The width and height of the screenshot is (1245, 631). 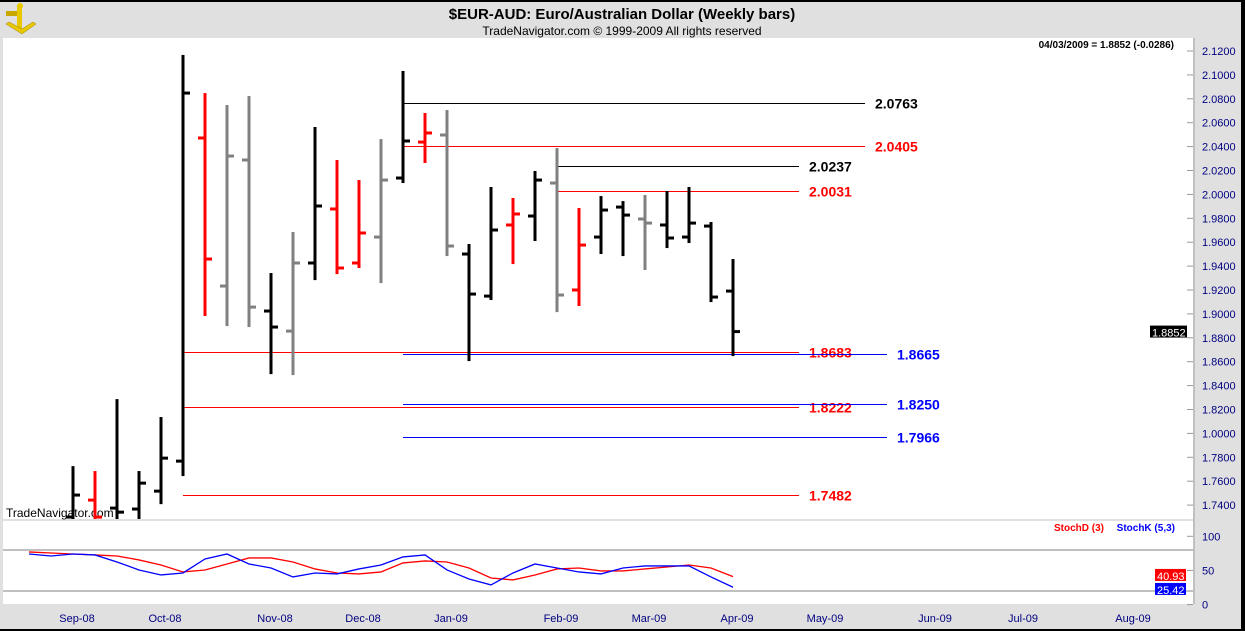 I want to click on y-tick-label: 1.8400, so click(x=1219, y=387).